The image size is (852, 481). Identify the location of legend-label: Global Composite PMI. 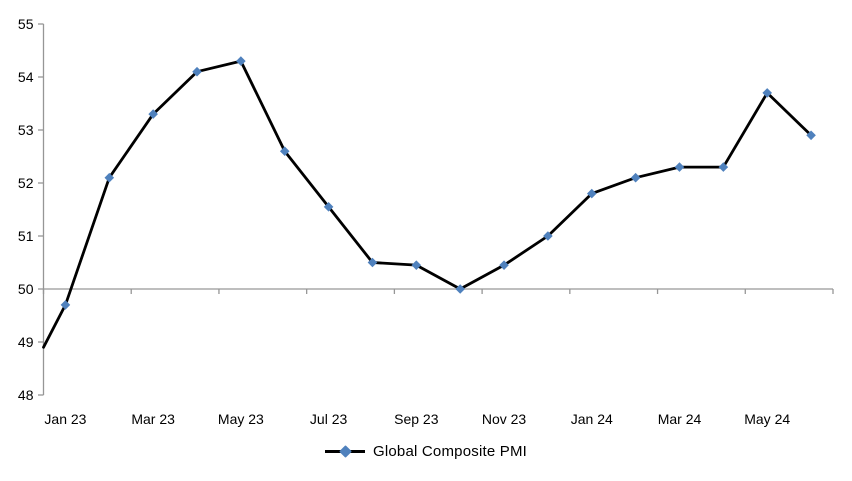
(450, 451).